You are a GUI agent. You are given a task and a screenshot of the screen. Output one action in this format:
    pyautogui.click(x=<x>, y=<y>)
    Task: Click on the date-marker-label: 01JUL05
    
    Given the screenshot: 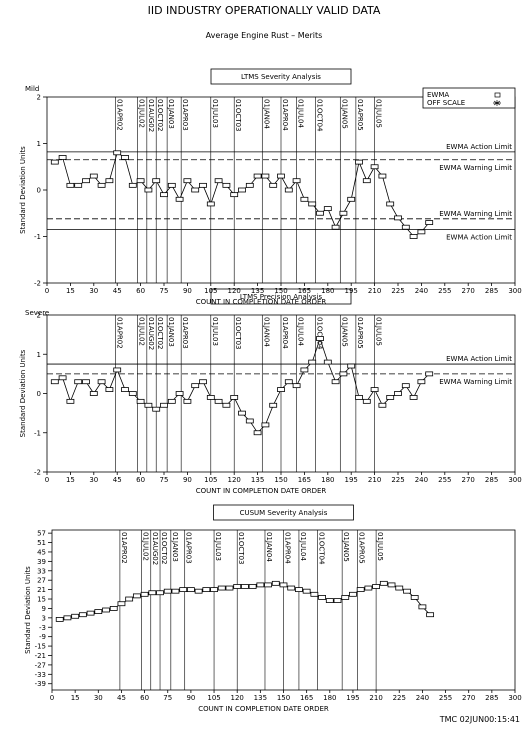 What is the action you would take?
    pyautogui.click(x=379, y=331)
    